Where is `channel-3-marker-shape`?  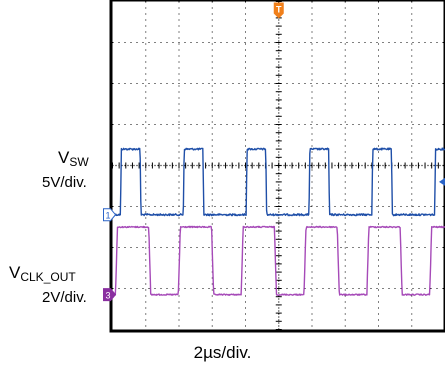 channel-3-marker-shape is located at coordinates (110, 295).